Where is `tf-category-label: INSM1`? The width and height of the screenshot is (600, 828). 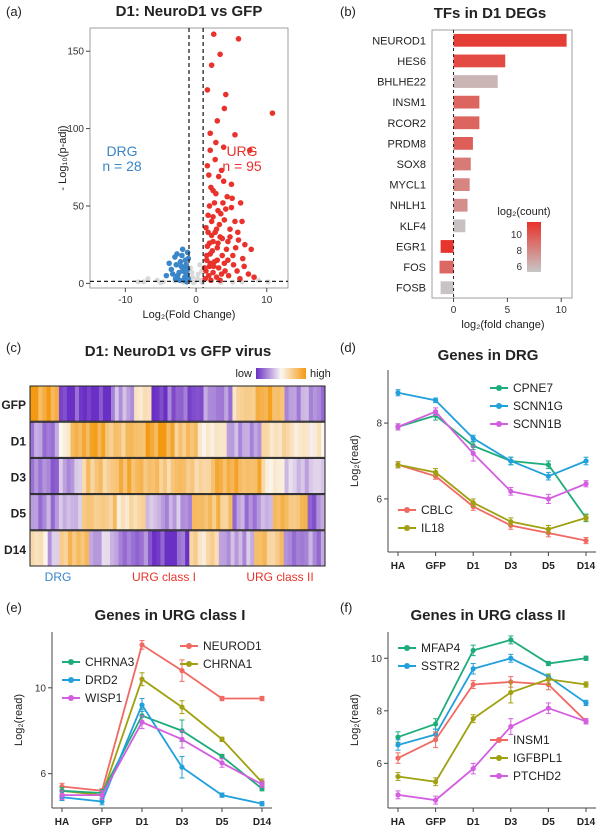
tf-category-label: INSM1 is located at coordinates (409, 103).